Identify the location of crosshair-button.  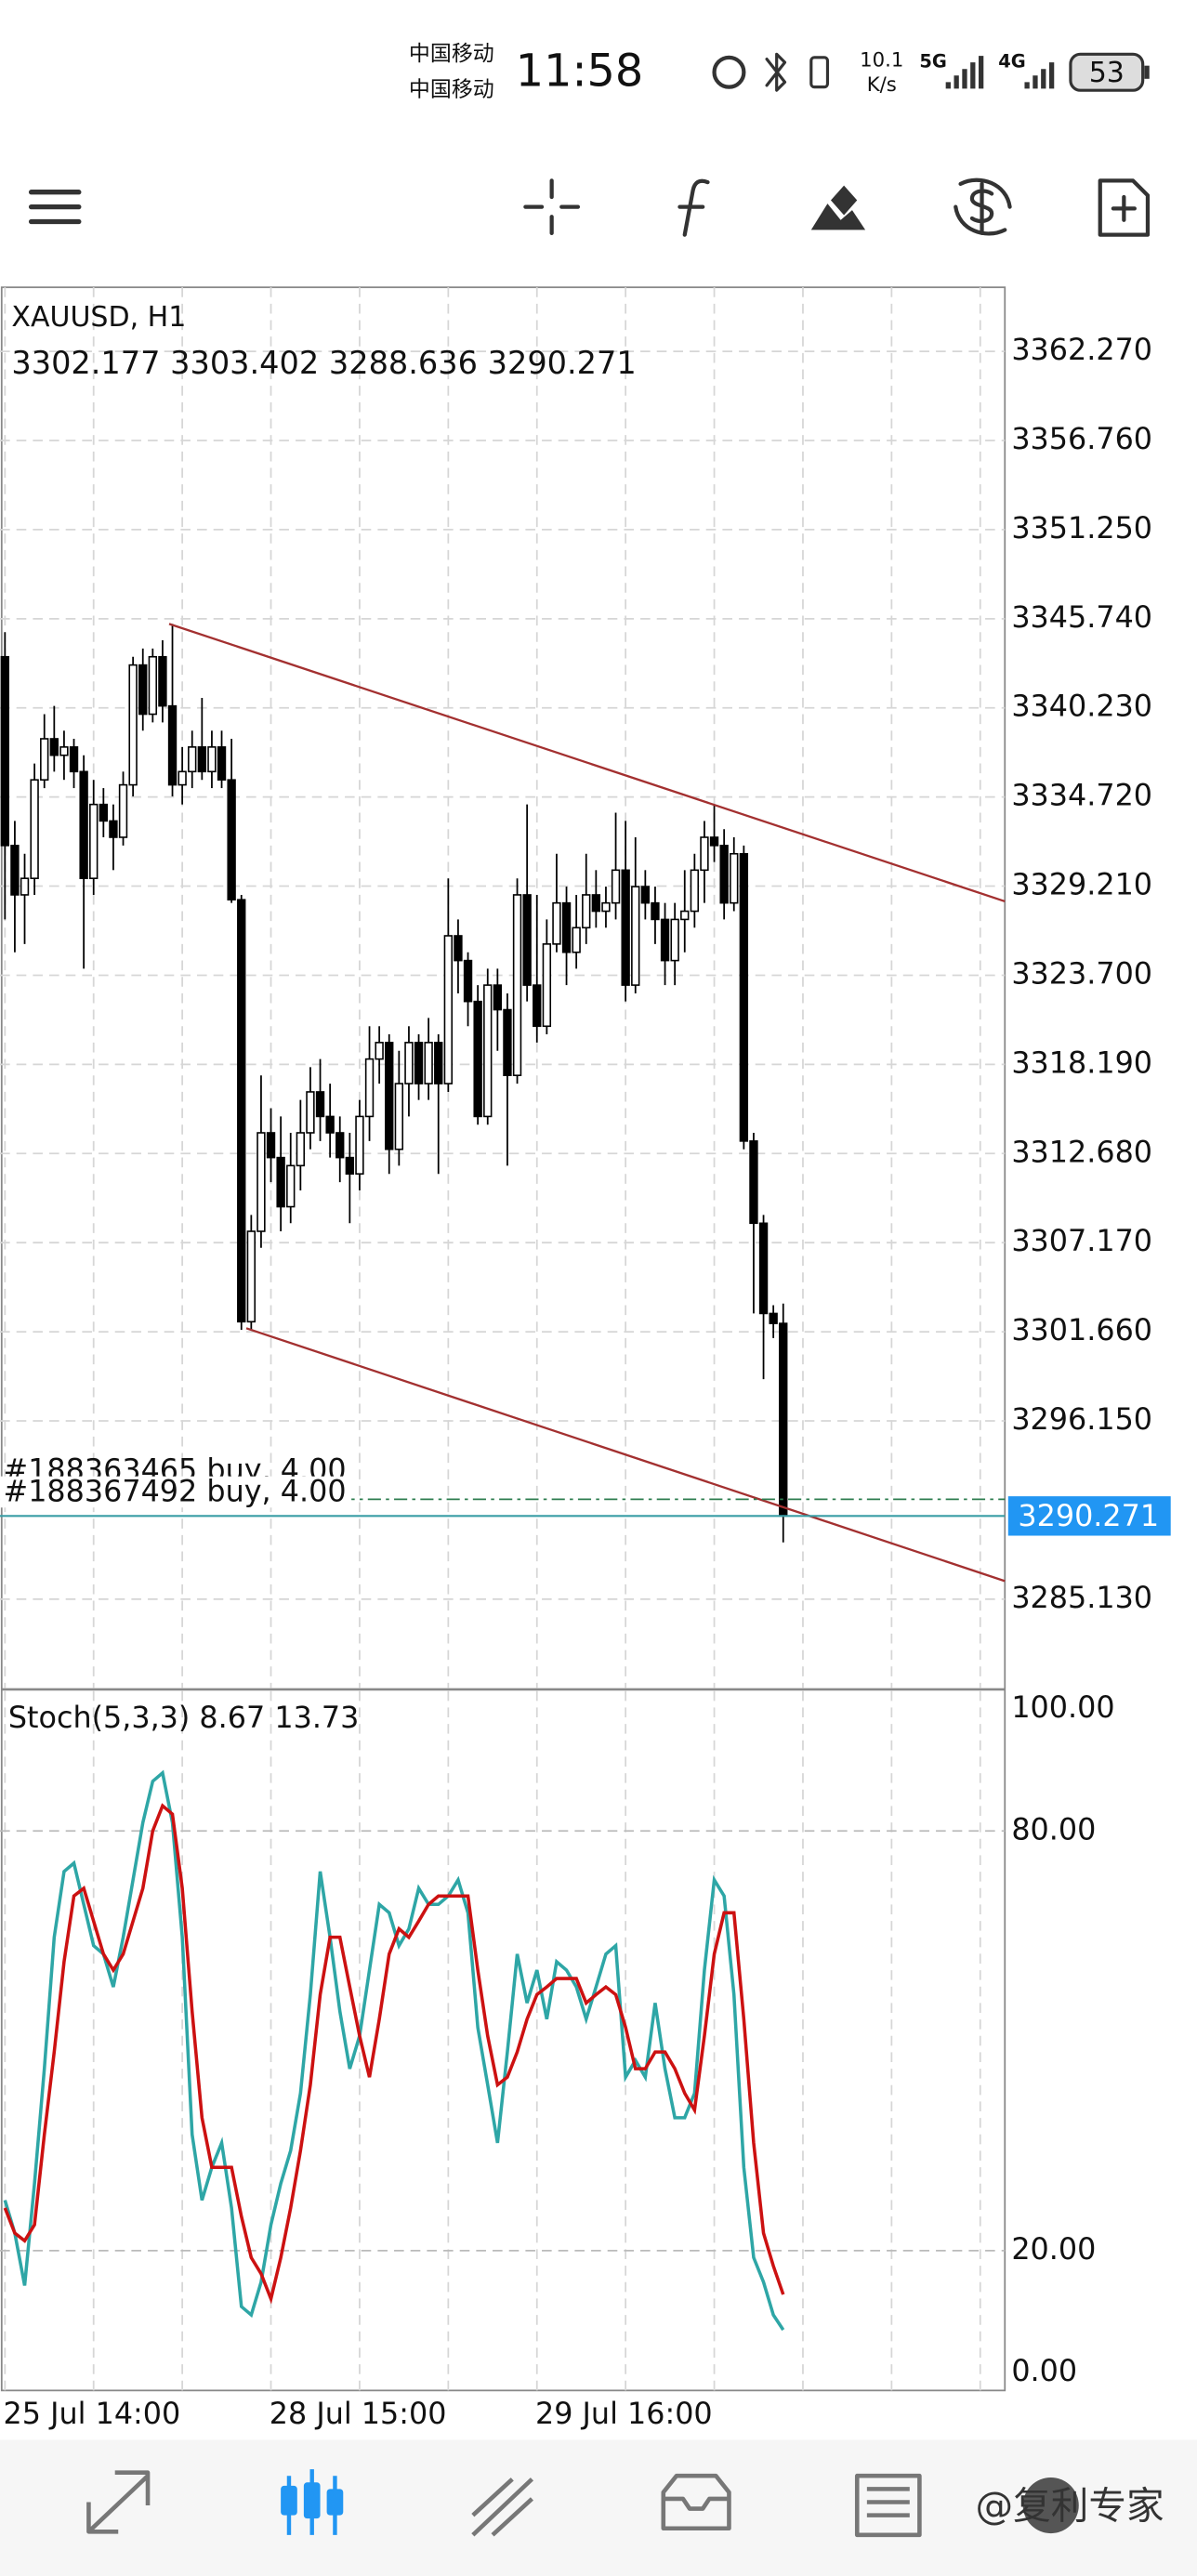
(552, 206).